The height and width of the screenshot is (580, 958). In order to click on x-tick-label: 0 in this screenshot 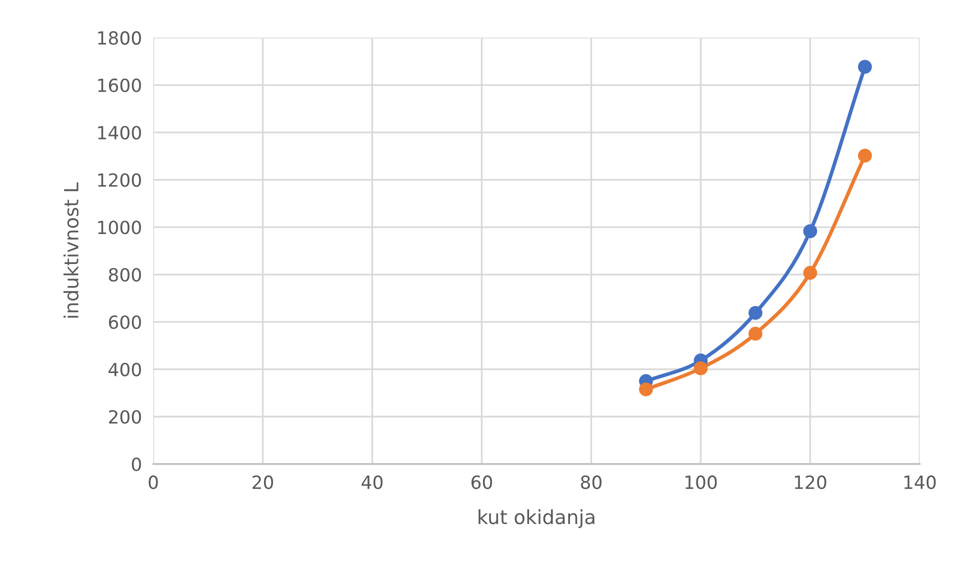, I will do `click(153, 482)`.